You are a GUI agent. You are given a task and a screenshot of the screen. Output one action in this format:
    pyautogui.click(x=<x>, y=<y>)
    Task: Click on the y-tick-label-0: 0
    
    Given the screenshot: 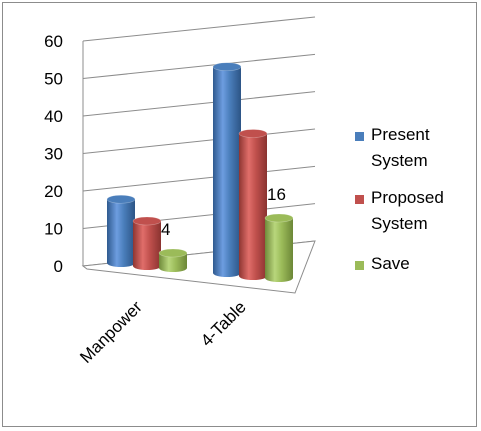 What is the action you would take?
    pyautogui.click(x=58, y=266)
    